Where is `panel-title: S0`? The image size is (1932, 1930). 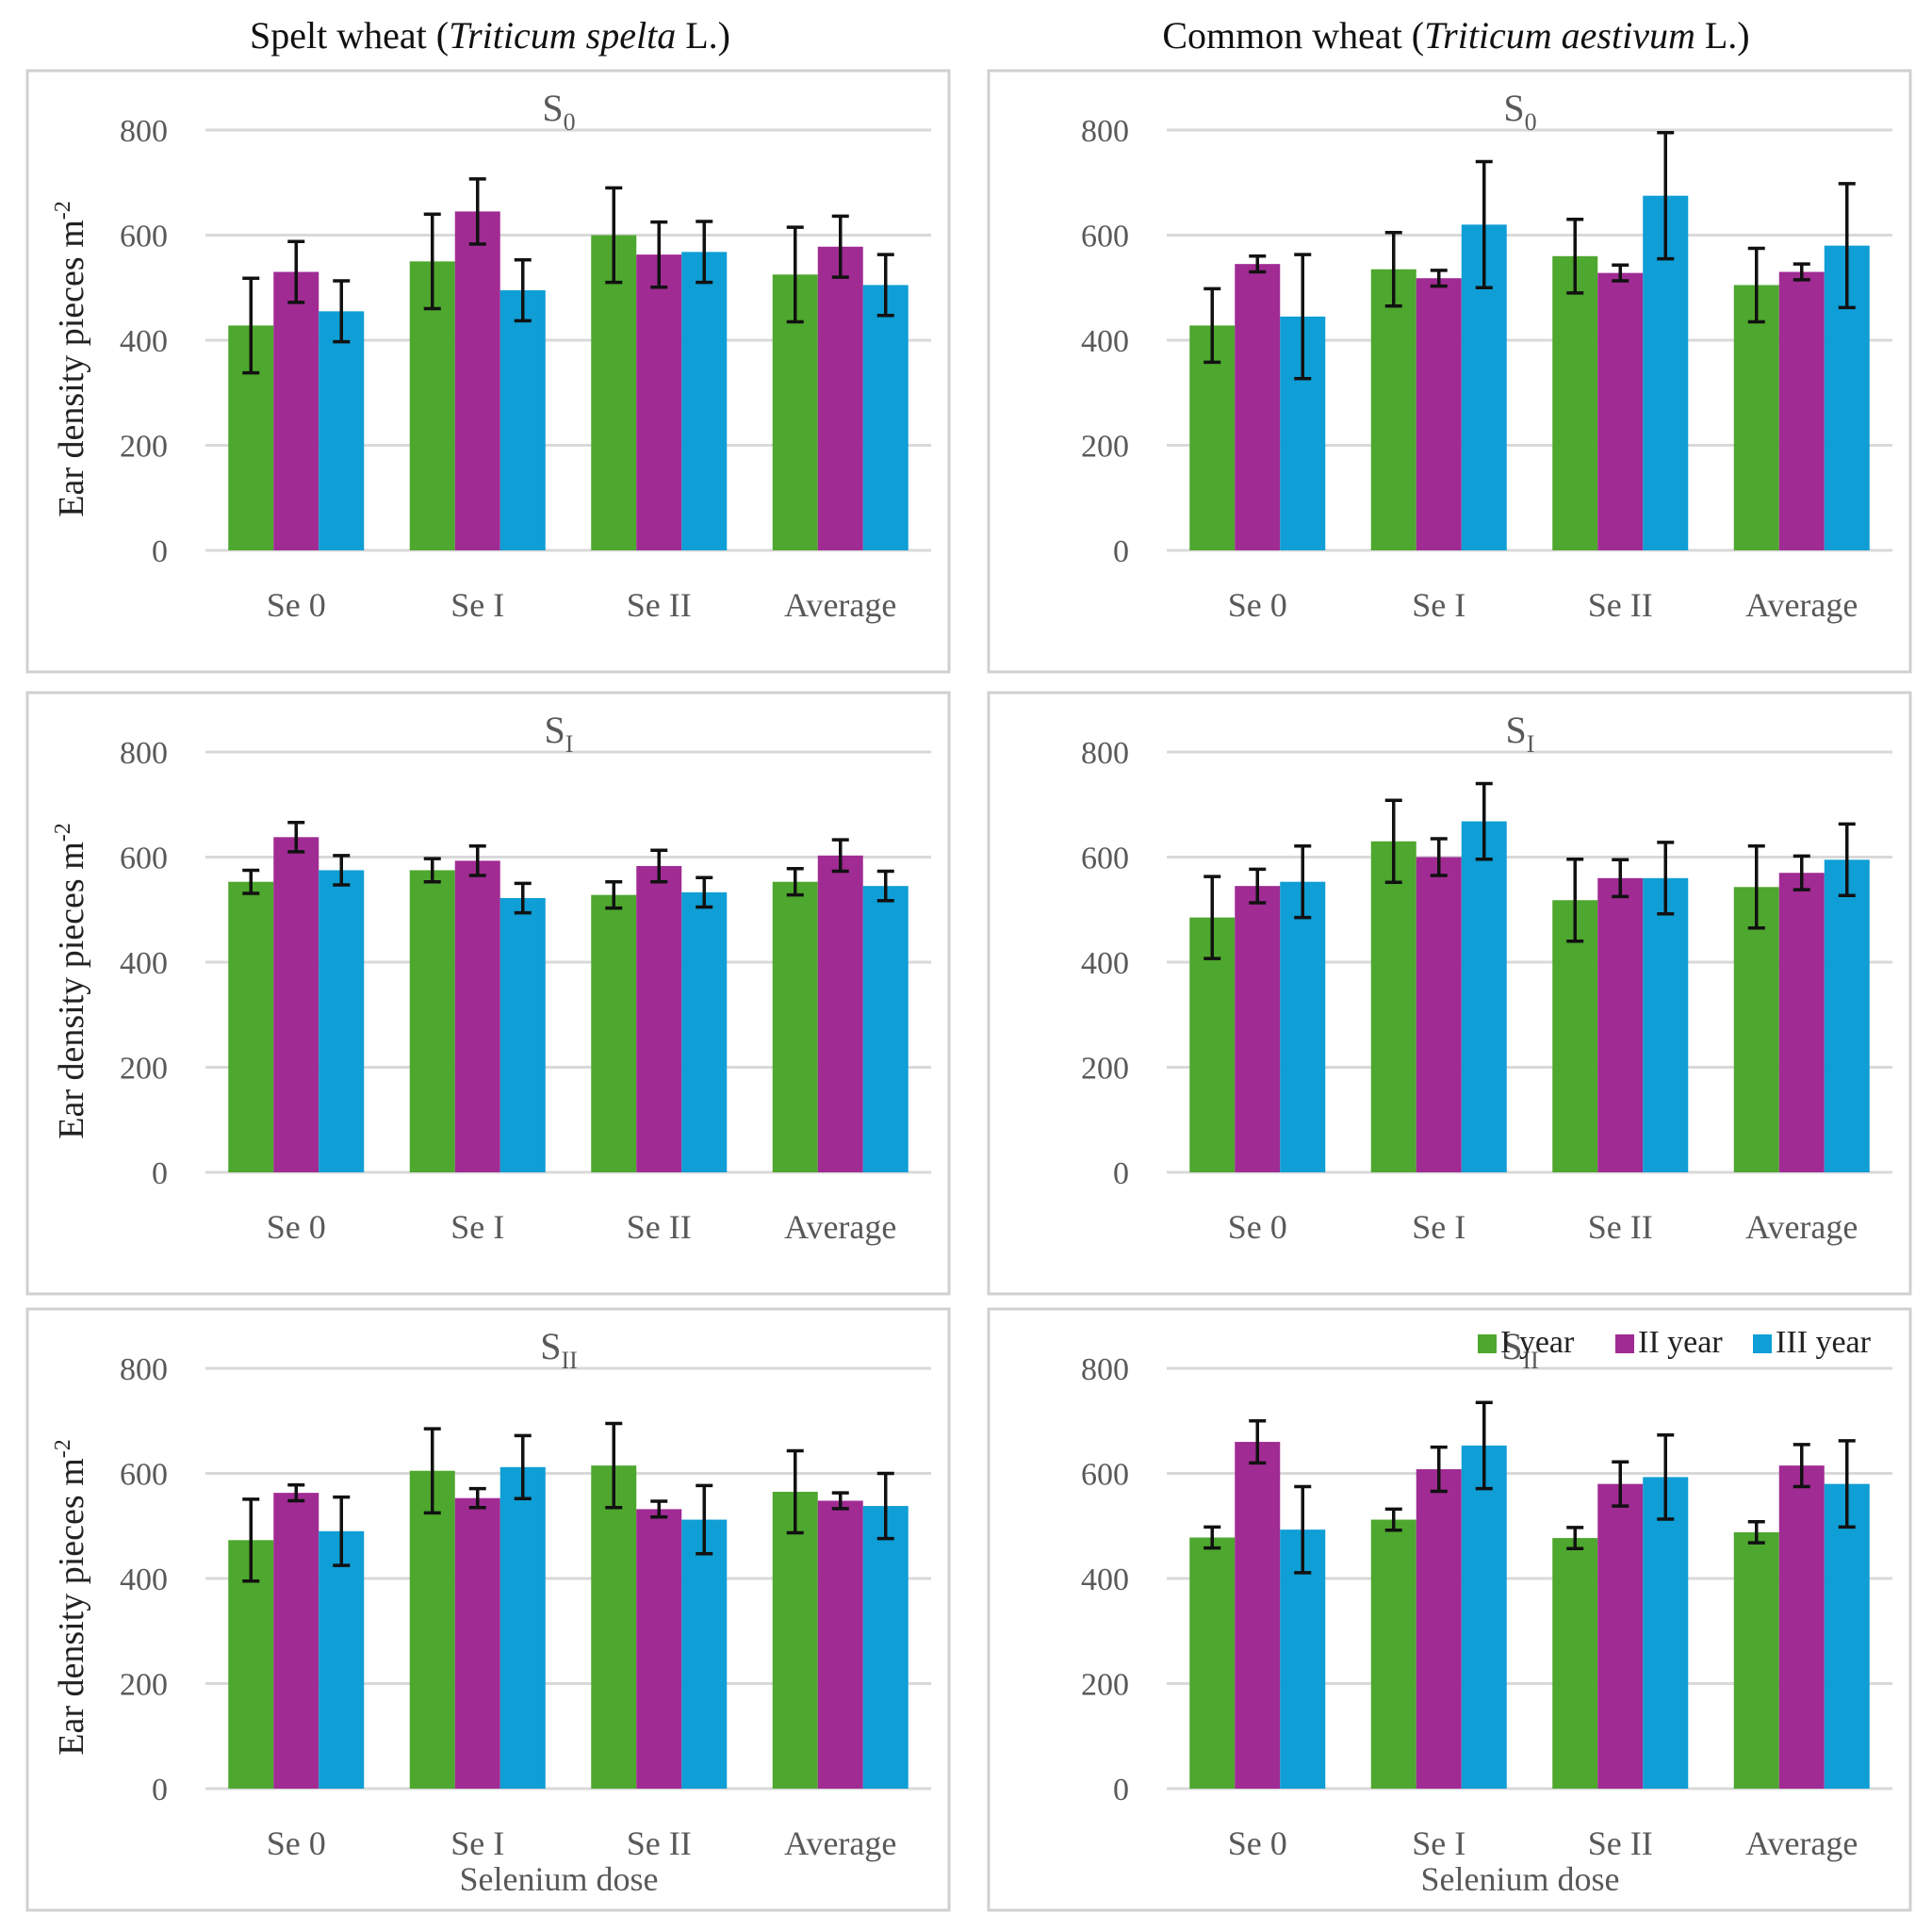 panel-title: S0 is located at coordinates (1519, 111).